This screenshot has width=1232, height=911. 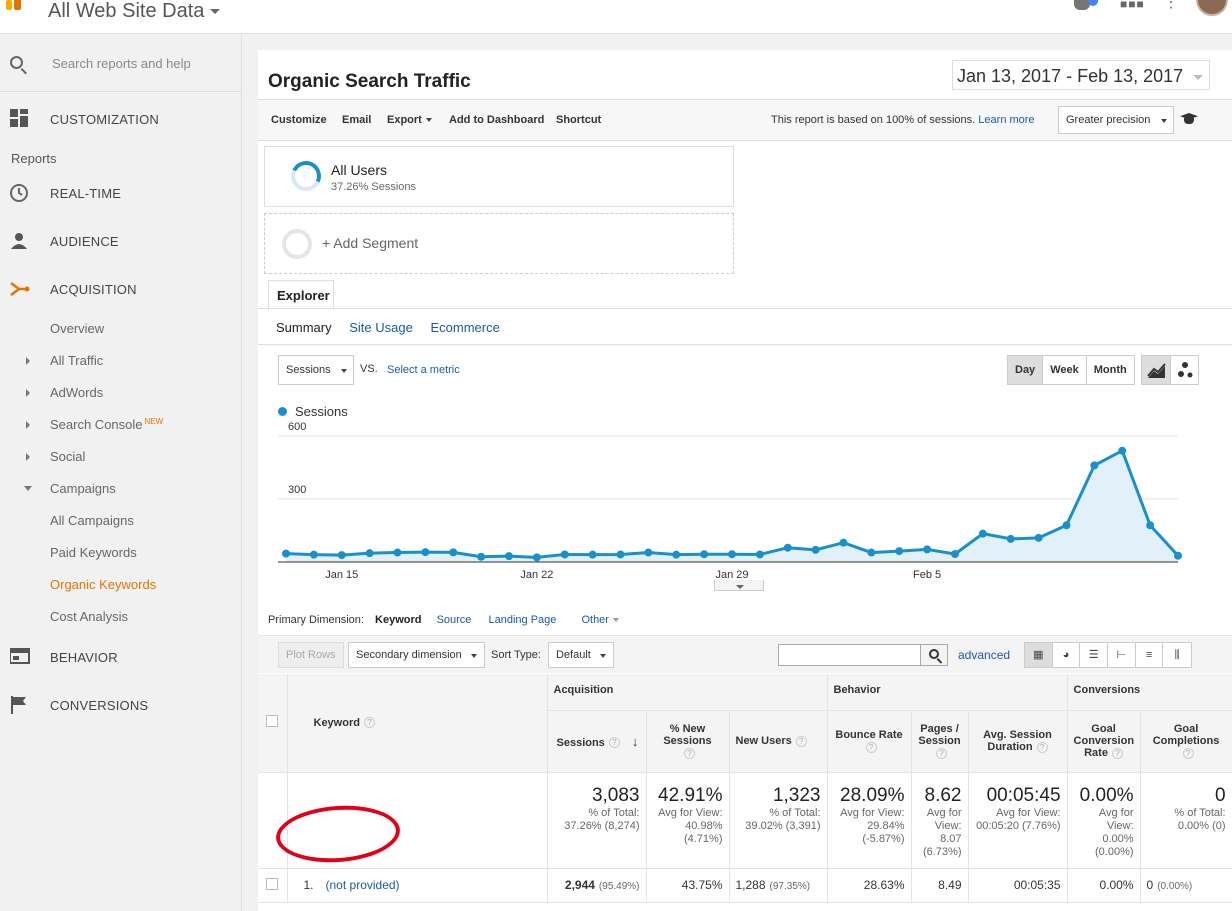 I want to click on notifications-bell-icon, so click(x=1082, y=5).